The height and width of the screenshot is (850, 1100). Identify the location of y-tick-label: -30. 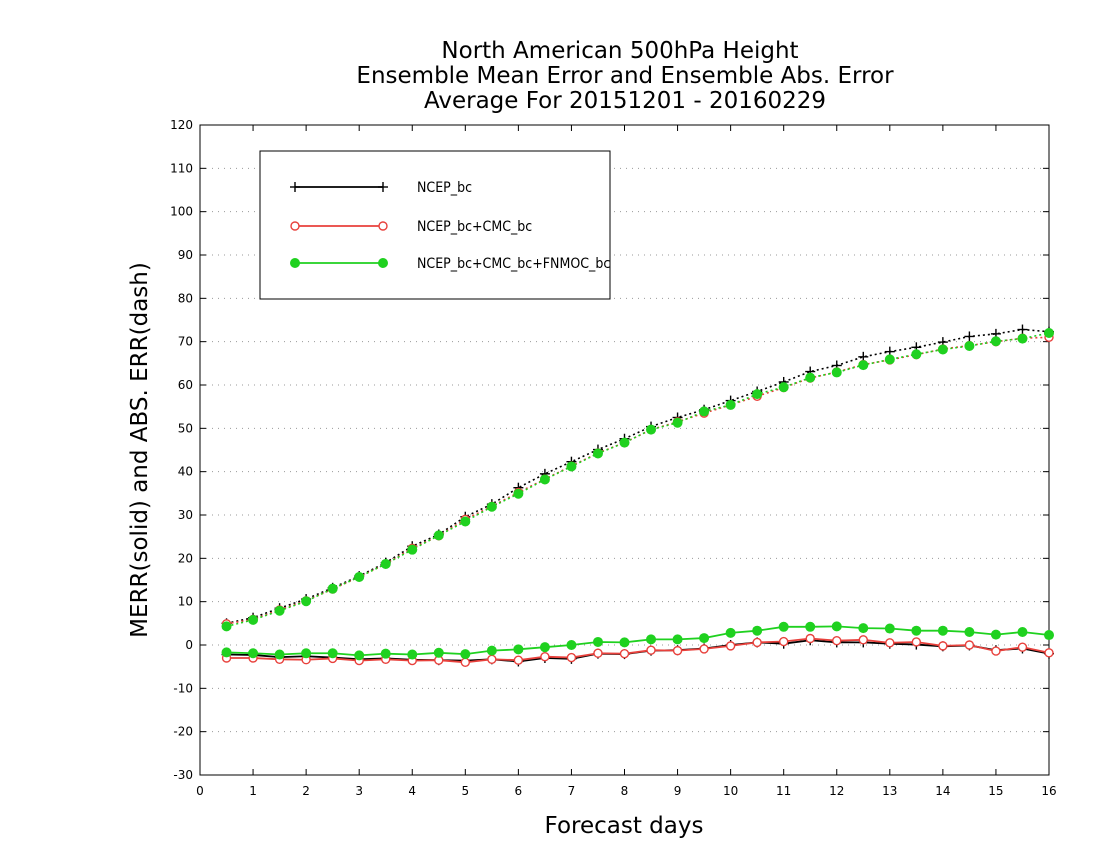
(183, 775).